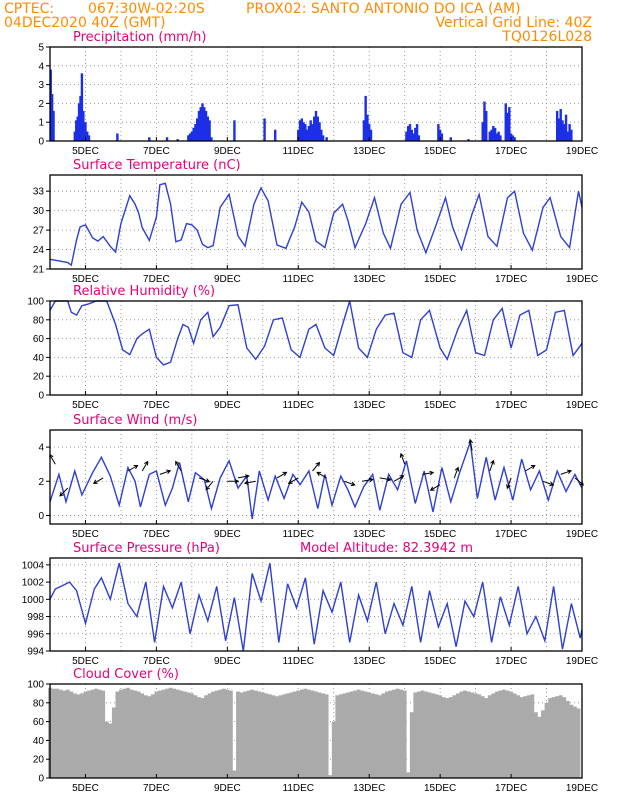 The height and width of the screenshot is (800, 618). What do you see at coordinates (39, 250) in the screenshot?
I see `y-tick-label: 24` at bounding box center [39, 250].